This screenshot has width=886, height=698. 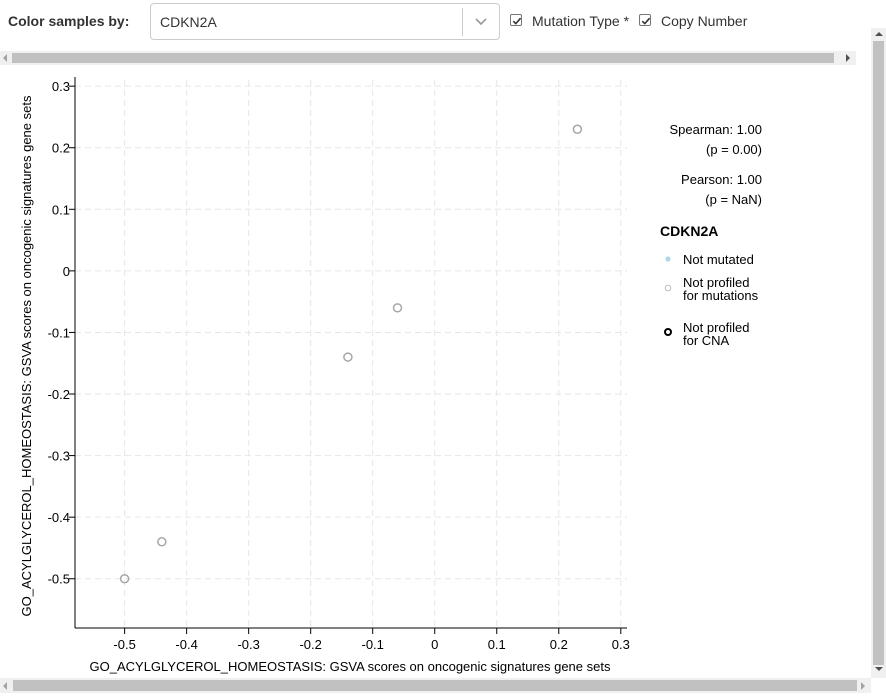 I want to click on y-tick-label: -0.1, so click(x=59, y=332).